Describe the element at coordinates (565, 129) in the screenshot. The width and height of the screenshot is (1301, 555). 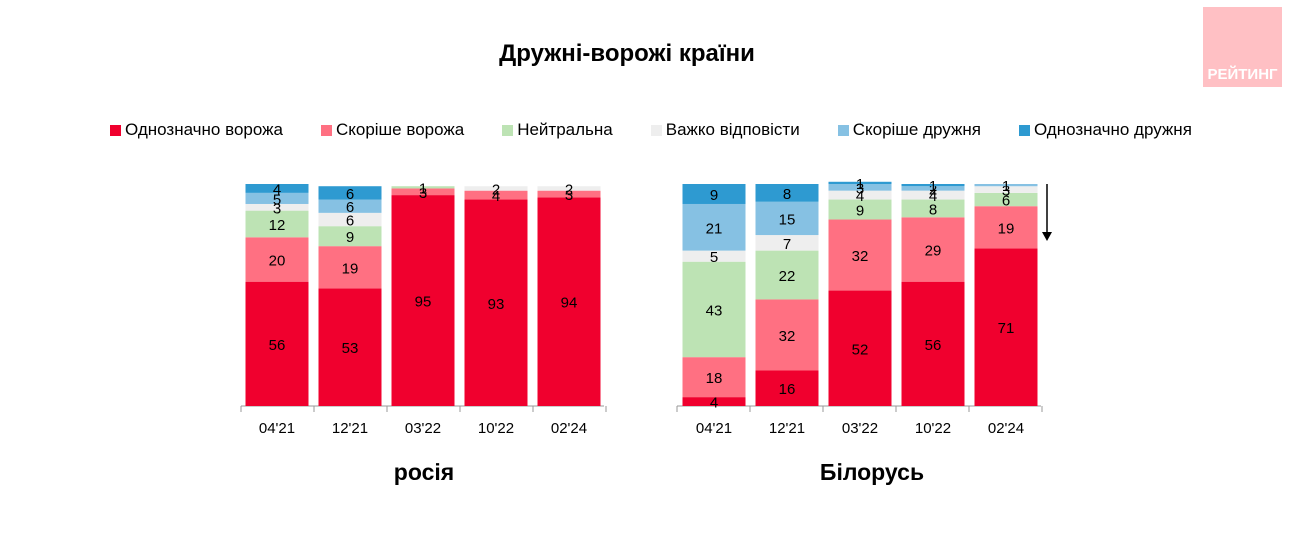
I see `legend-label: Нейтральна` at that location.